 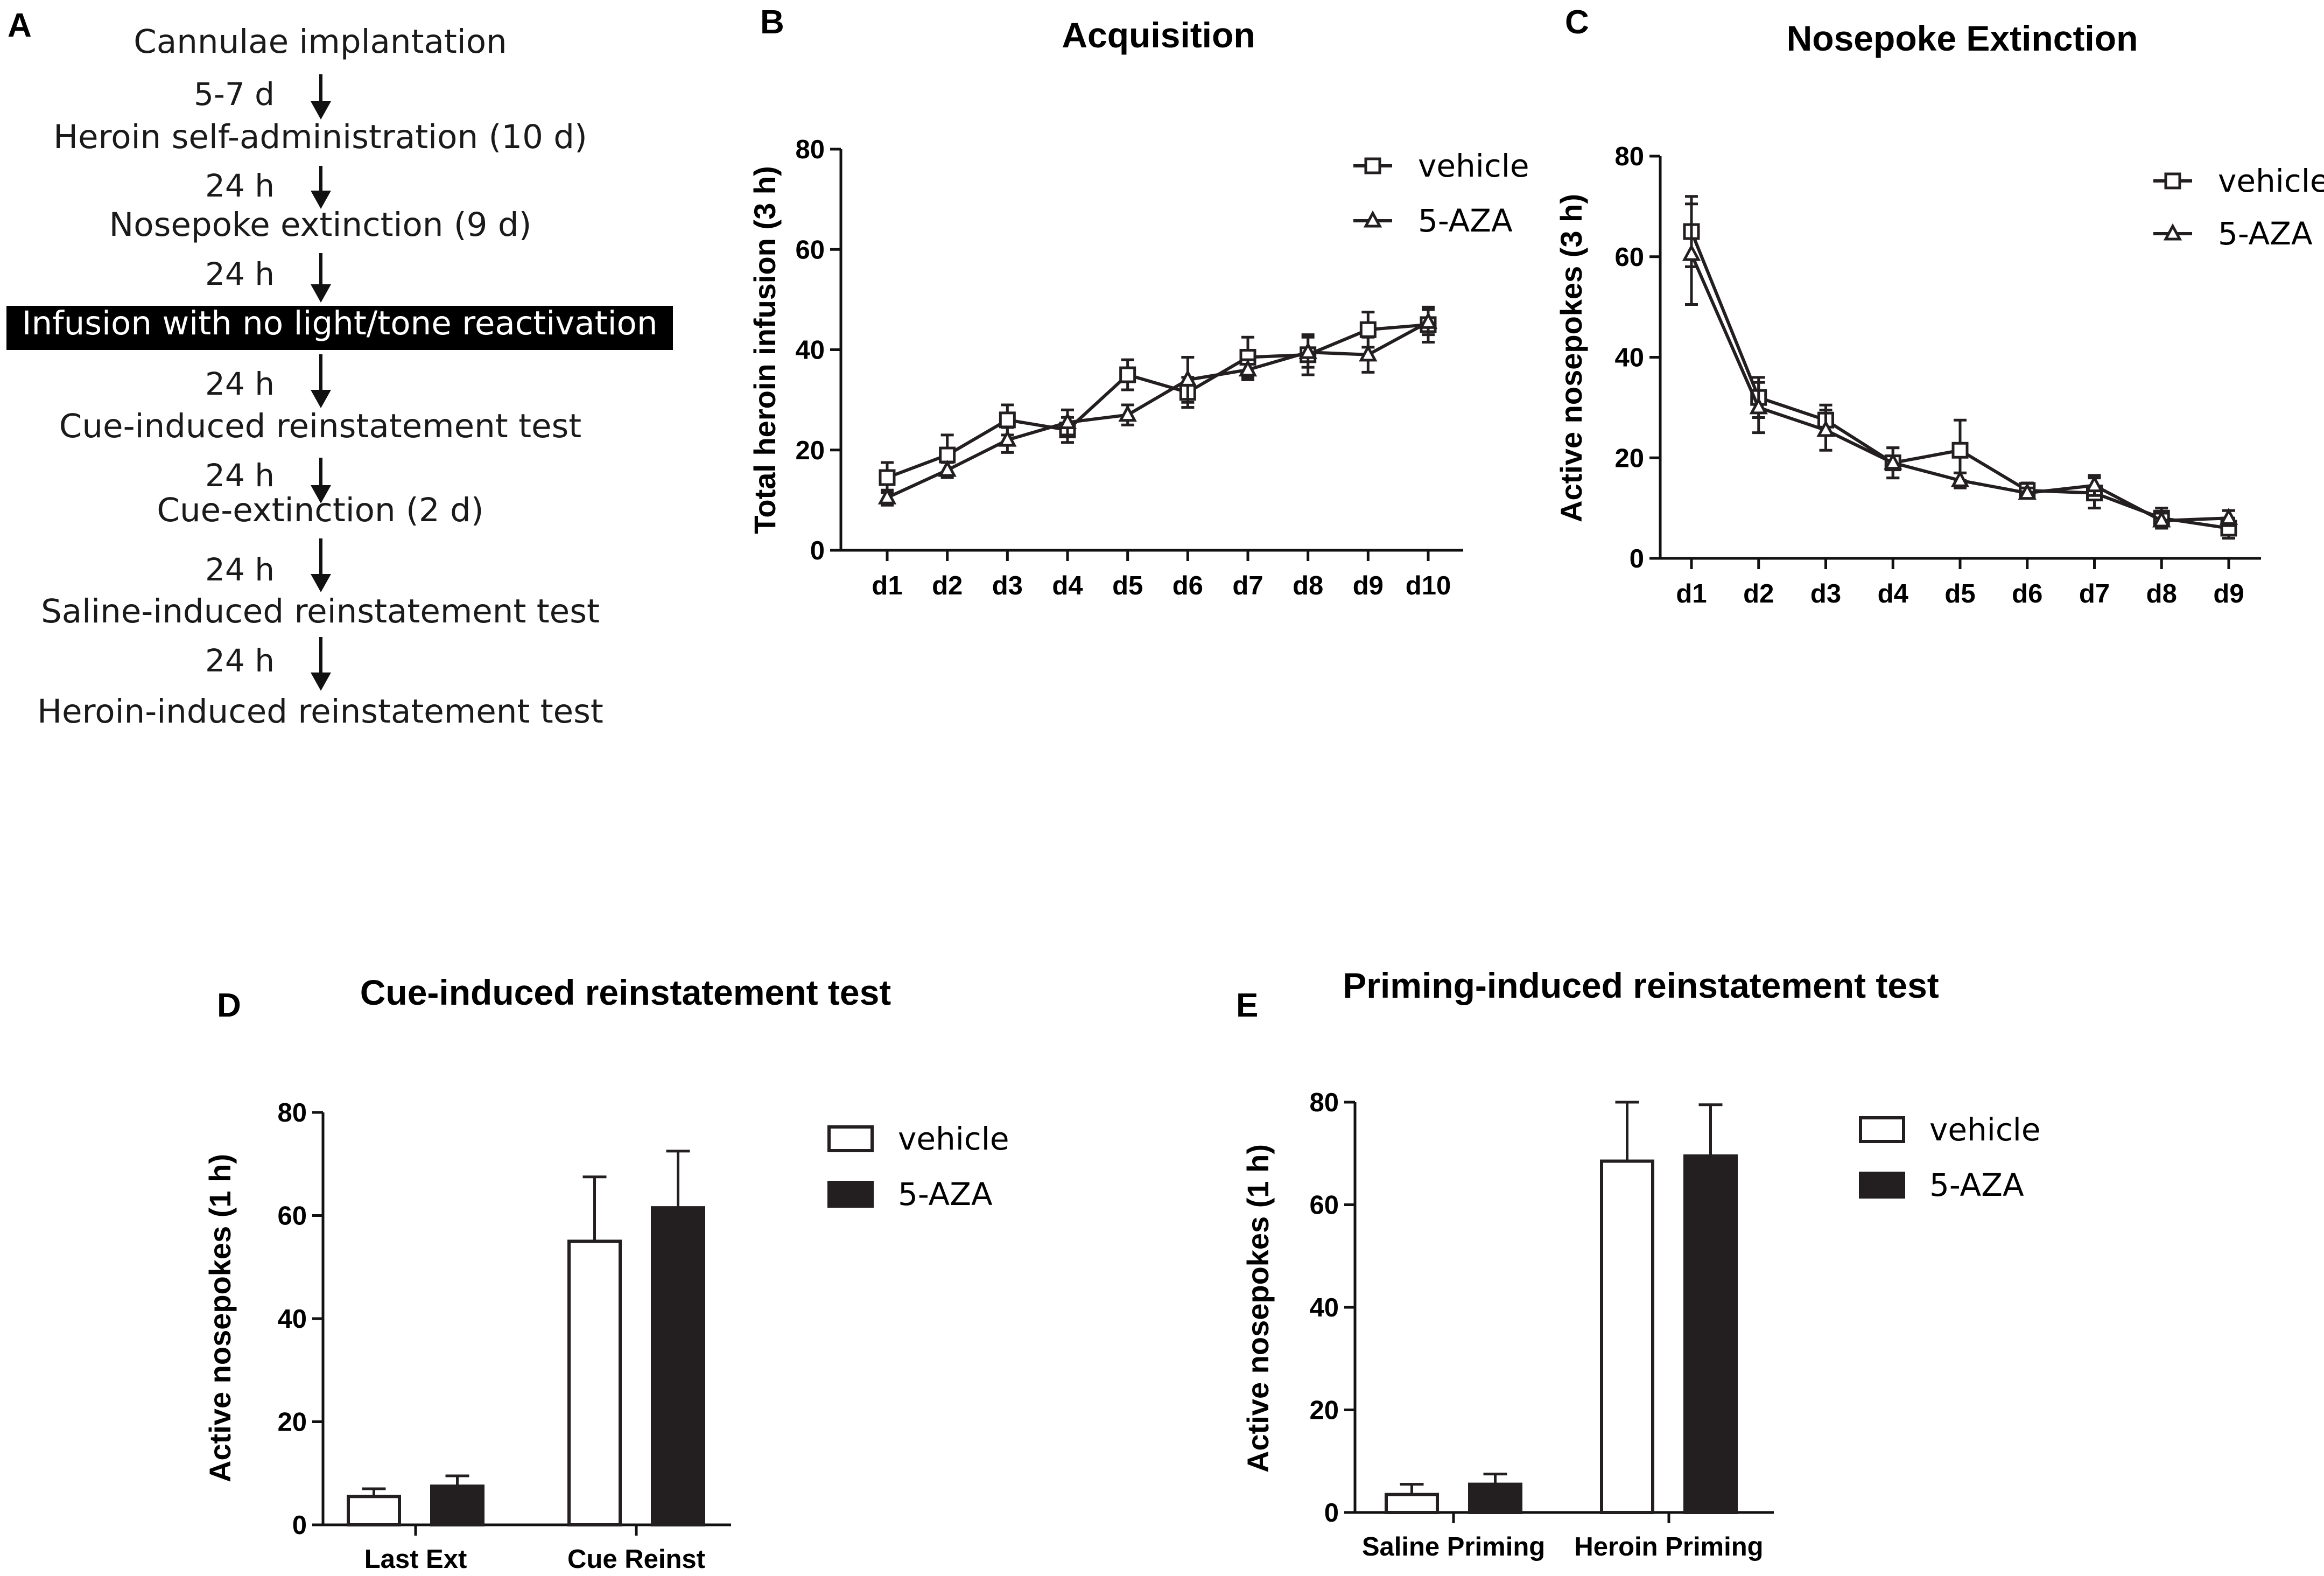 I want to click on series-line-5-aza, so click(x=1157, y=409).